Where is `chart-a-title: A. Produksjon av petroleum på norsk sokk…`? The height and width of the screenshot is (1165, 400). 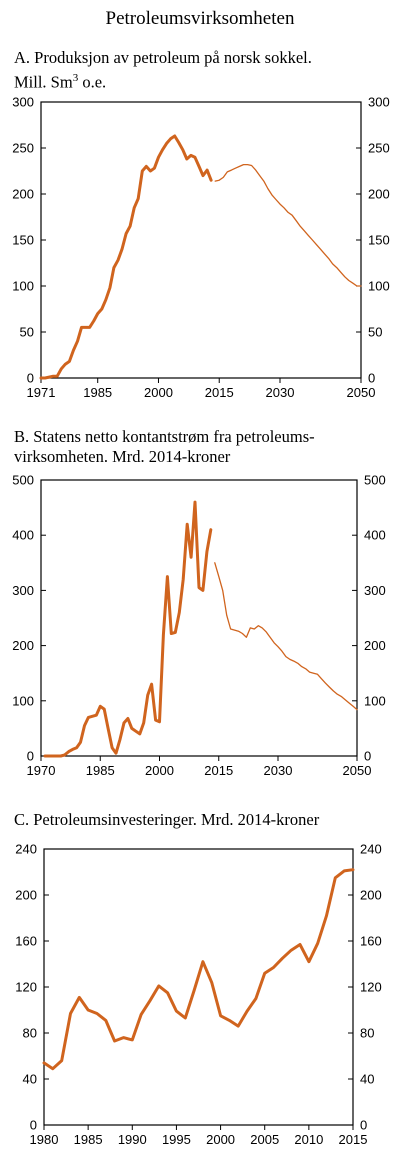 chart-a-title: A. Produksjon av petroleum på norsk sokk… is located at coordinates (204, 70).